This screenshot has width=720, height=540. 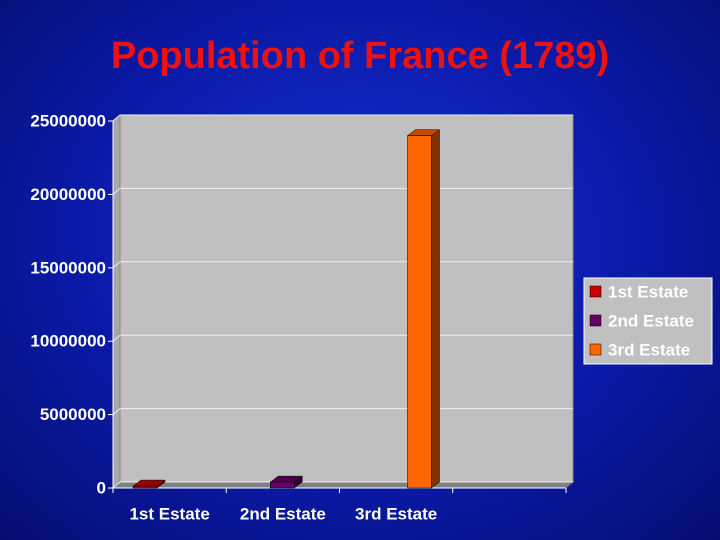 What do you see at coordinates (343, 485) in the screenshot?
I see `floor` at bounding box center [343, 485].